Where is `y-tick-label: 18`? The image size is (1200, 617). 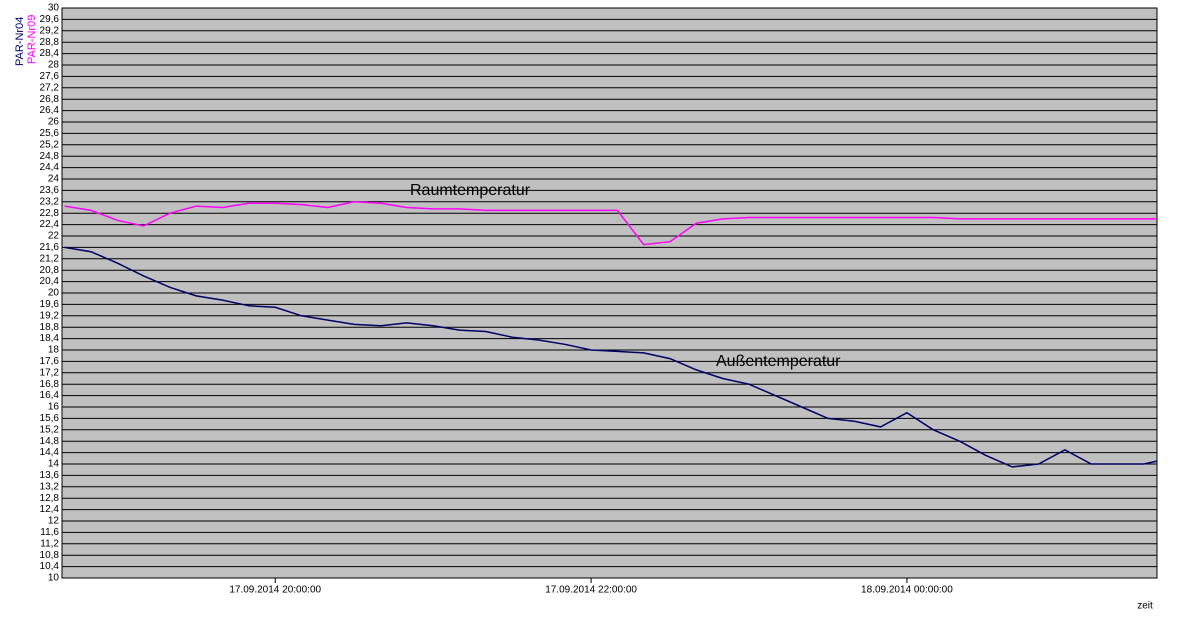 y-tick-label: 18 is located at coordinates (54, 350).